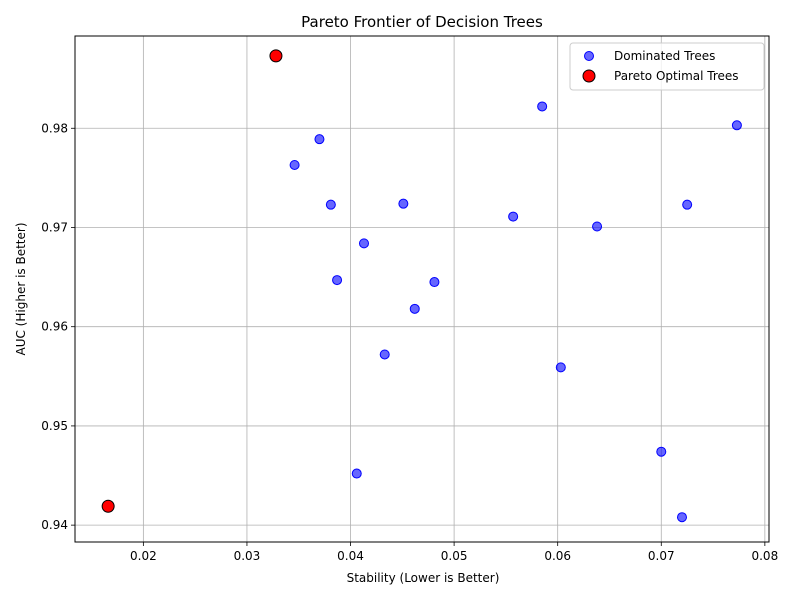 This screenshot has width=800, height=600. I want to click on y-tick-label: 0.98, so click(54, 128).